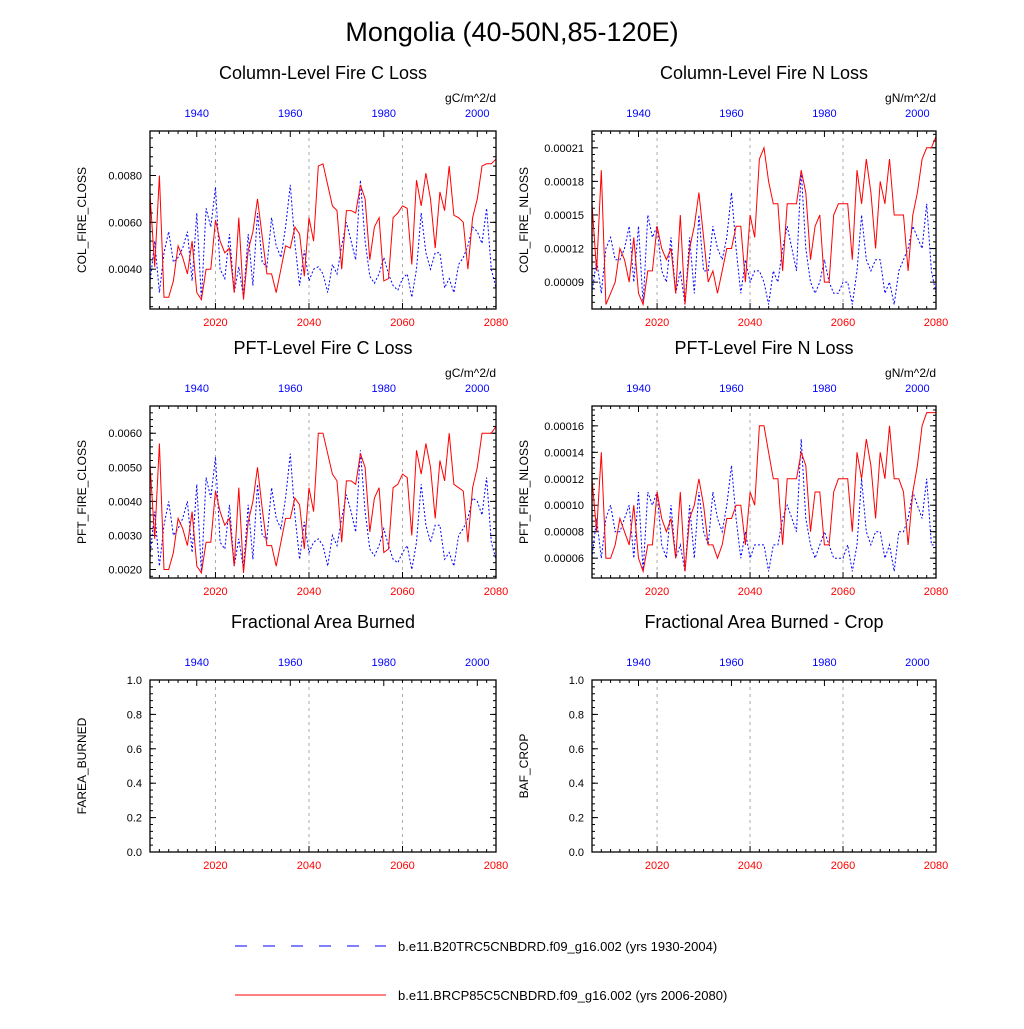  I want to click on page-title: Mongolia (40-50N,85-120E), so click(511, 32).